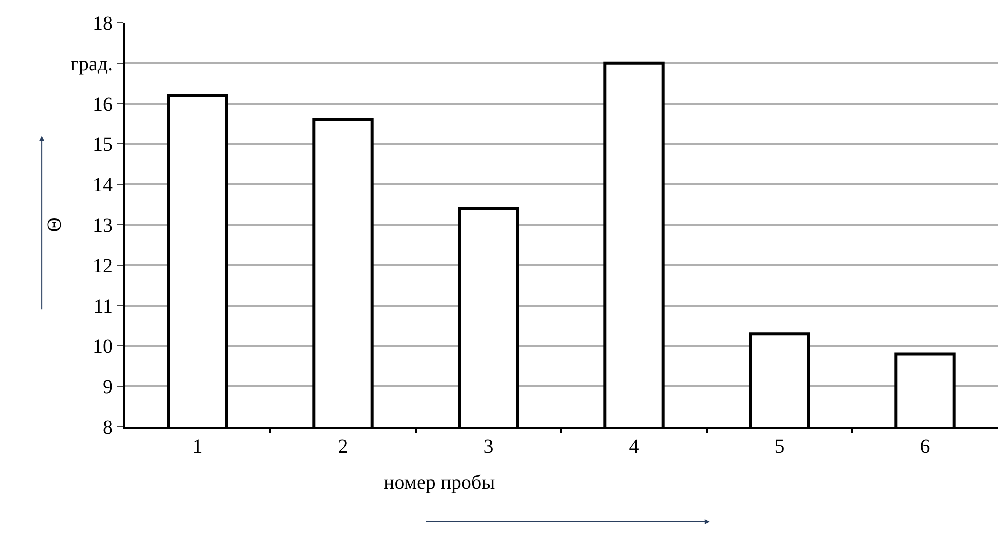 The height and width of the screenshot is (537, 1000). Describe the element at coordinates (103, 24) in the screenshot. I see `y-tick-label: 18` at that location.